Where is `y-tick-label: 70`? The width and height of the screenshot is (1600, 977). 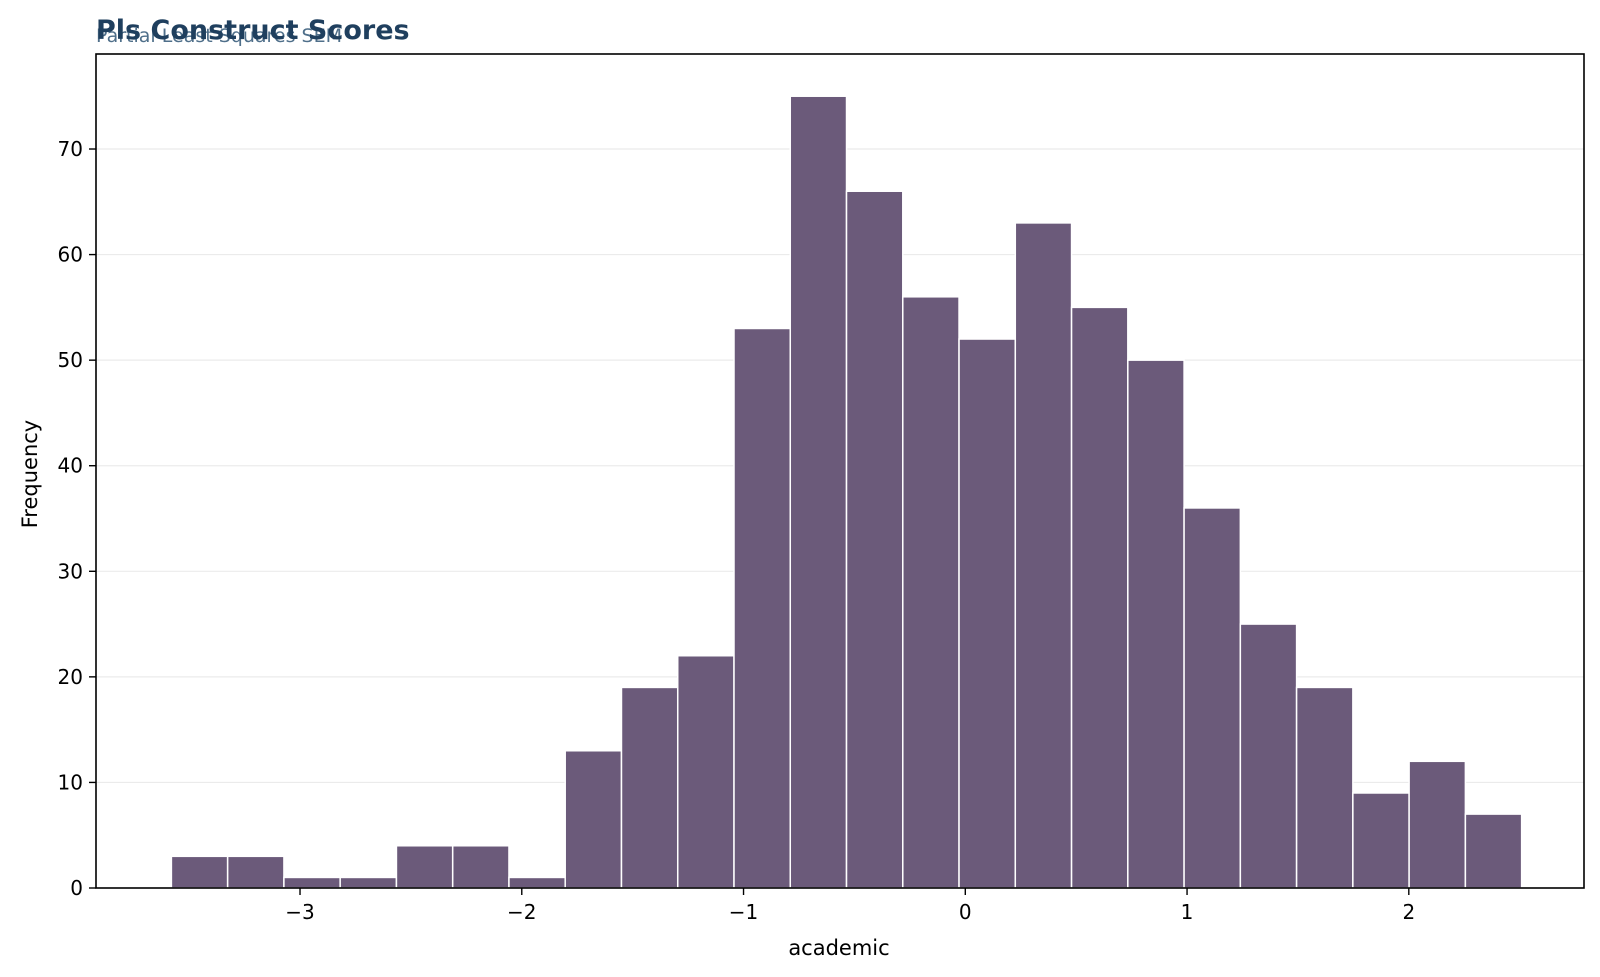 y-tick-label: 70 is located at coordinates (70, 149).